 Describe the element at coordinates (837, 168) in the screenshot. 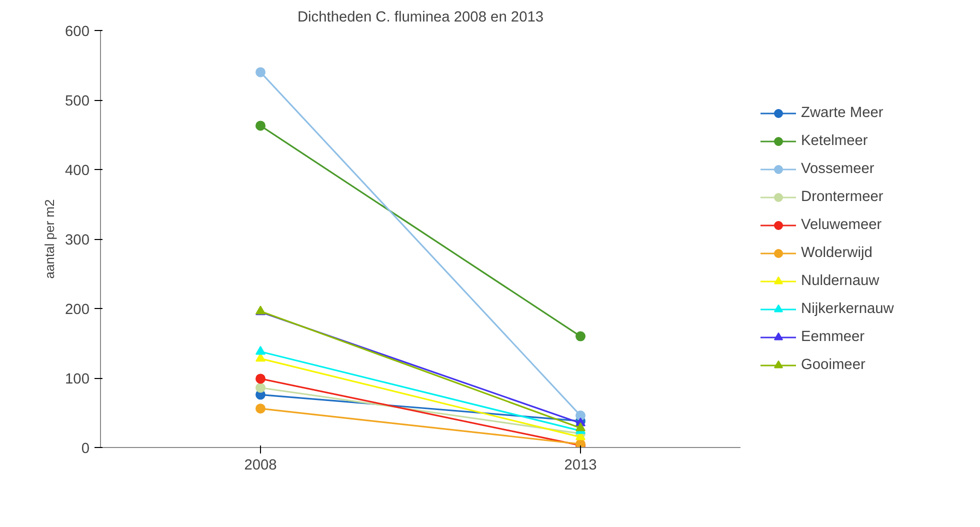

I see `legend-label: Vossemeer` at that location.